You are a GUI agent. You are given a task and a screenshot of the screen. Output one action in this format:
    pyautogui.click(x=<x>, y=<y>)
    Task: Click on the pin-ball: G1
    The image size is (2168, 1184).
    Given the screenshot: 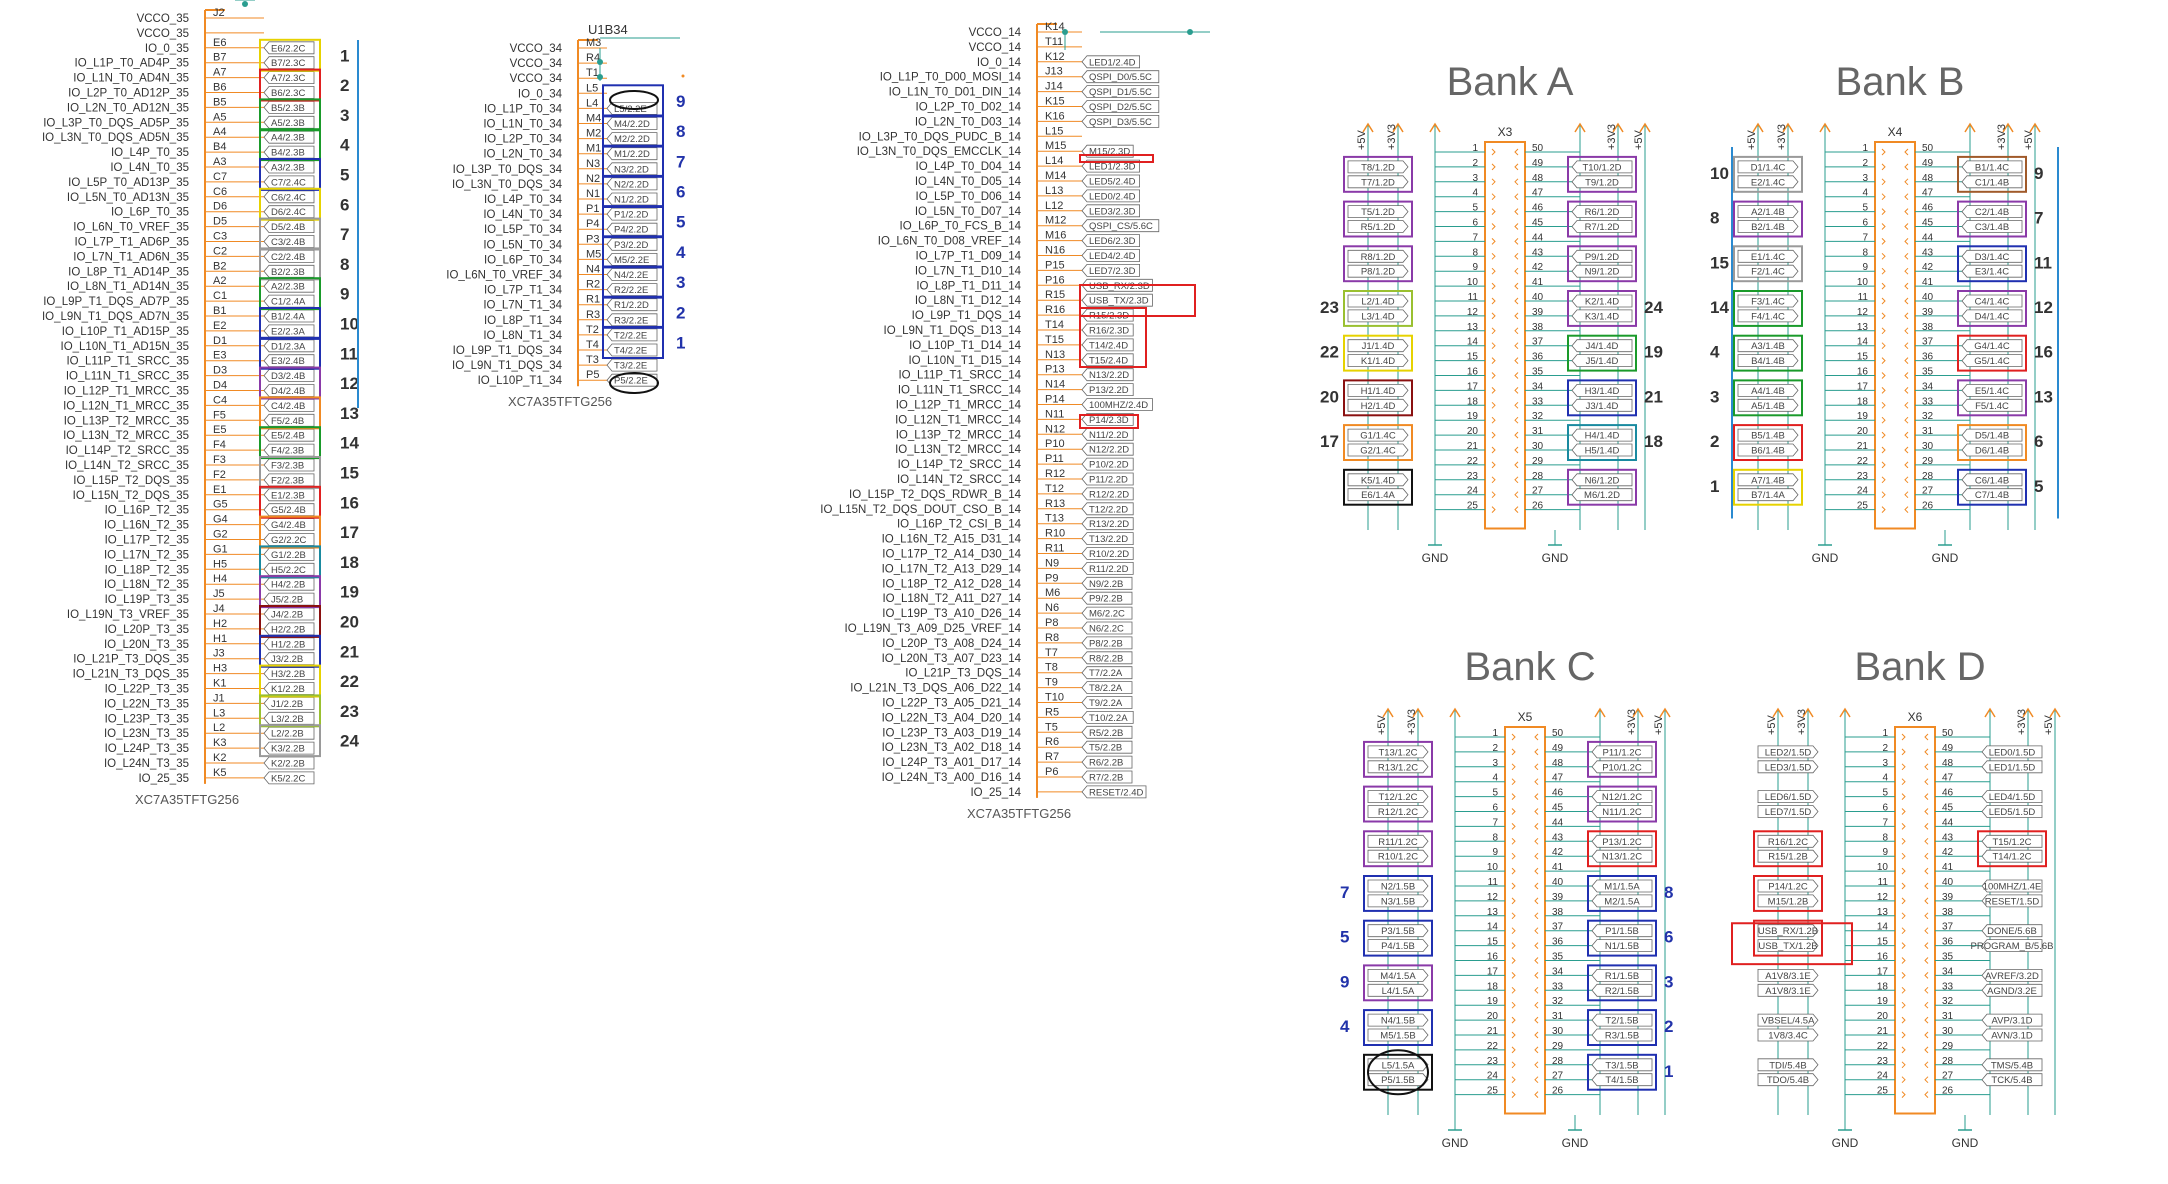 What is the action you would take?
    pyautogui.click(x=220, y=549)
    